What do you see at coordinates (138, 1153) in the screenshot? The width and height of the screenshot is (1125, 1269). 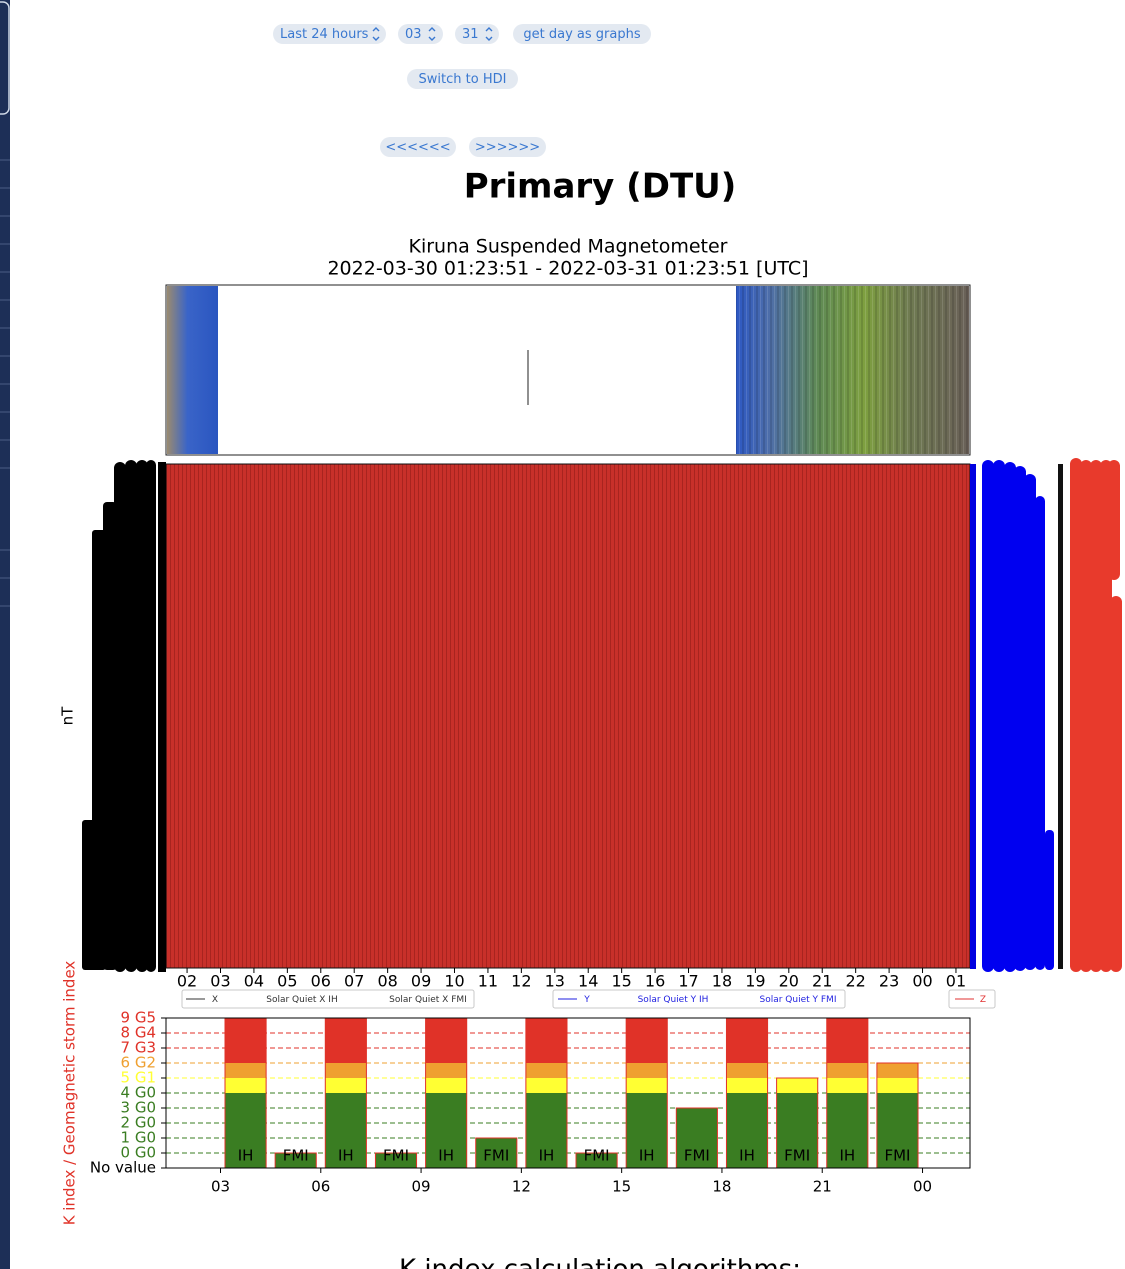 I see `y-tick-label: 0 G0` at bounding box center [138, 1153].